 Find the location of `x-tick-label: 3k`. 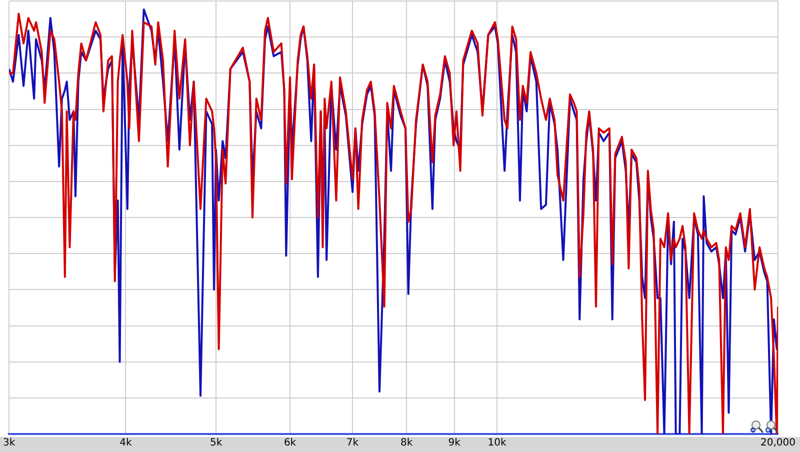

x-tick-label: 3k is located at coordinates (9, 443).